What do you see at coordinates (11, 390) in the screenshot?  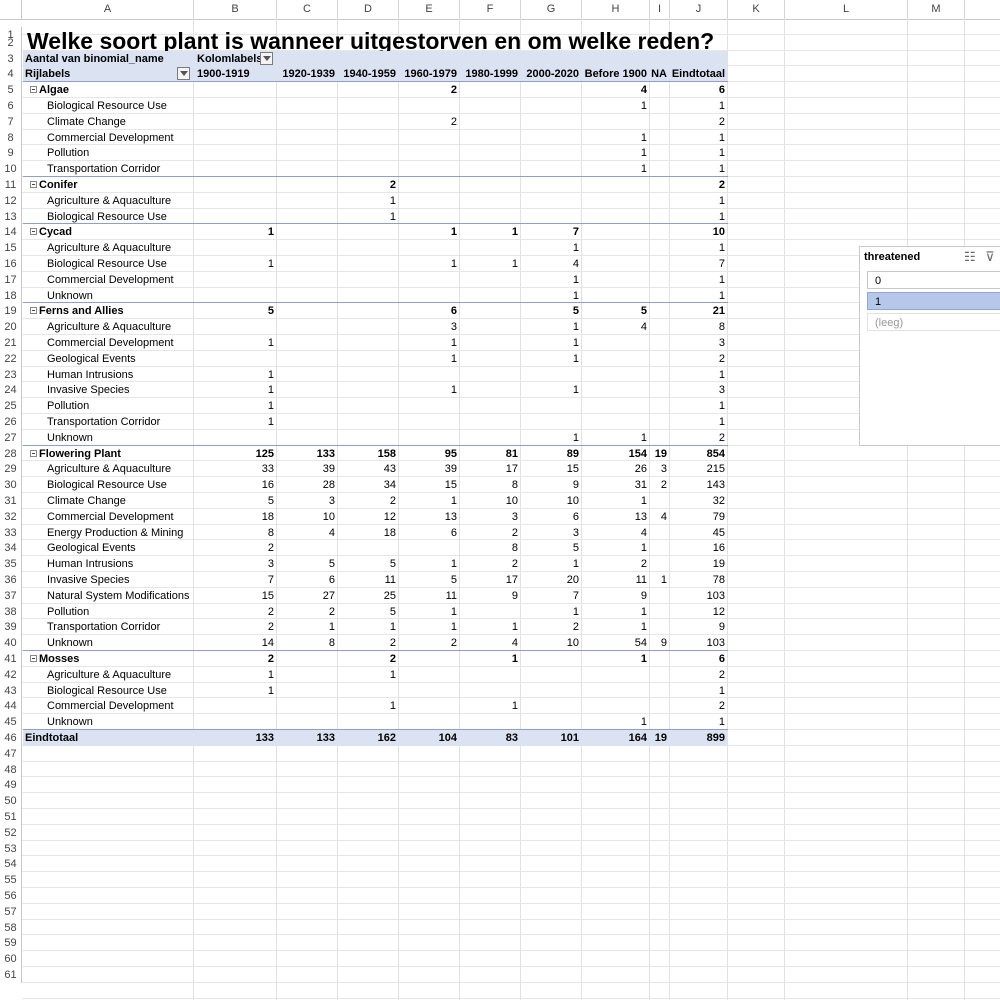 I see `row-header: 24` at bounding box center [11, 390].